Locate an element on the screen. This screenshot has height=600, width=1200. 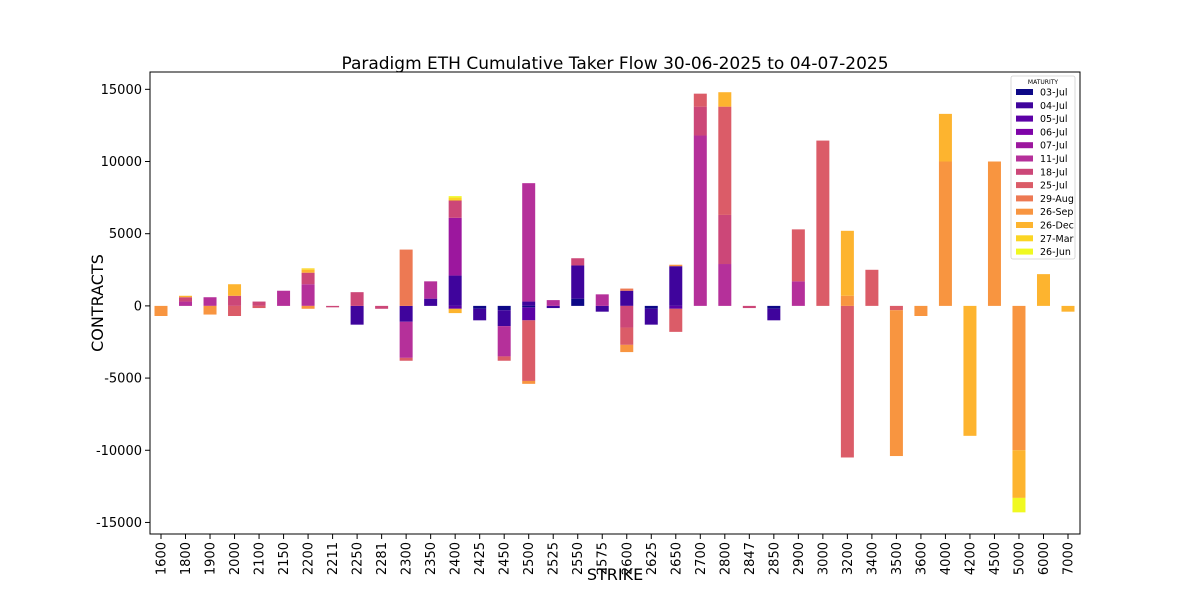
x-tick-label: 2250 is located at coordinates (358, 558).